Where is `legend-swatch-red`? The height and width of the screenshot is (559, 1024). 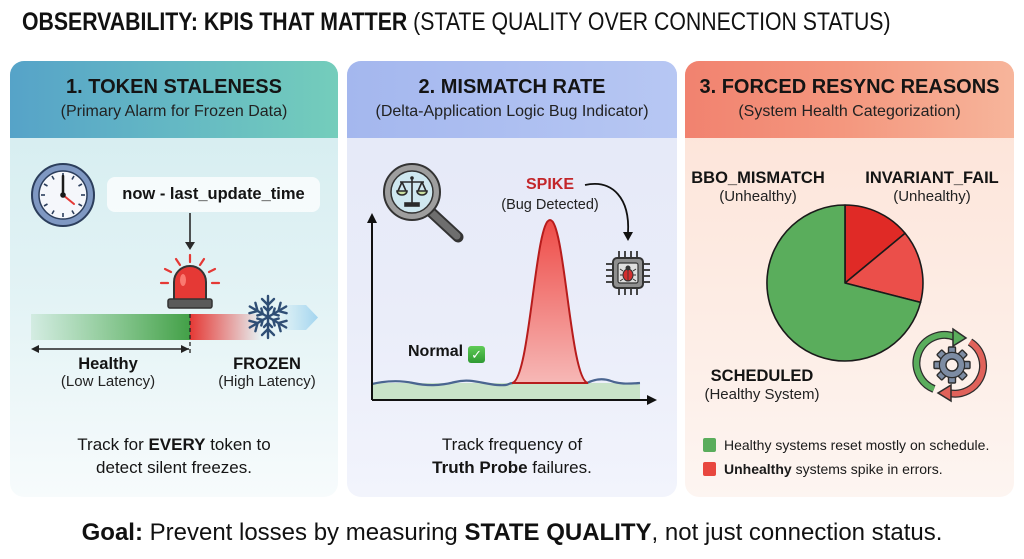
legend-swatch-red is located at coordinates (709, 469).